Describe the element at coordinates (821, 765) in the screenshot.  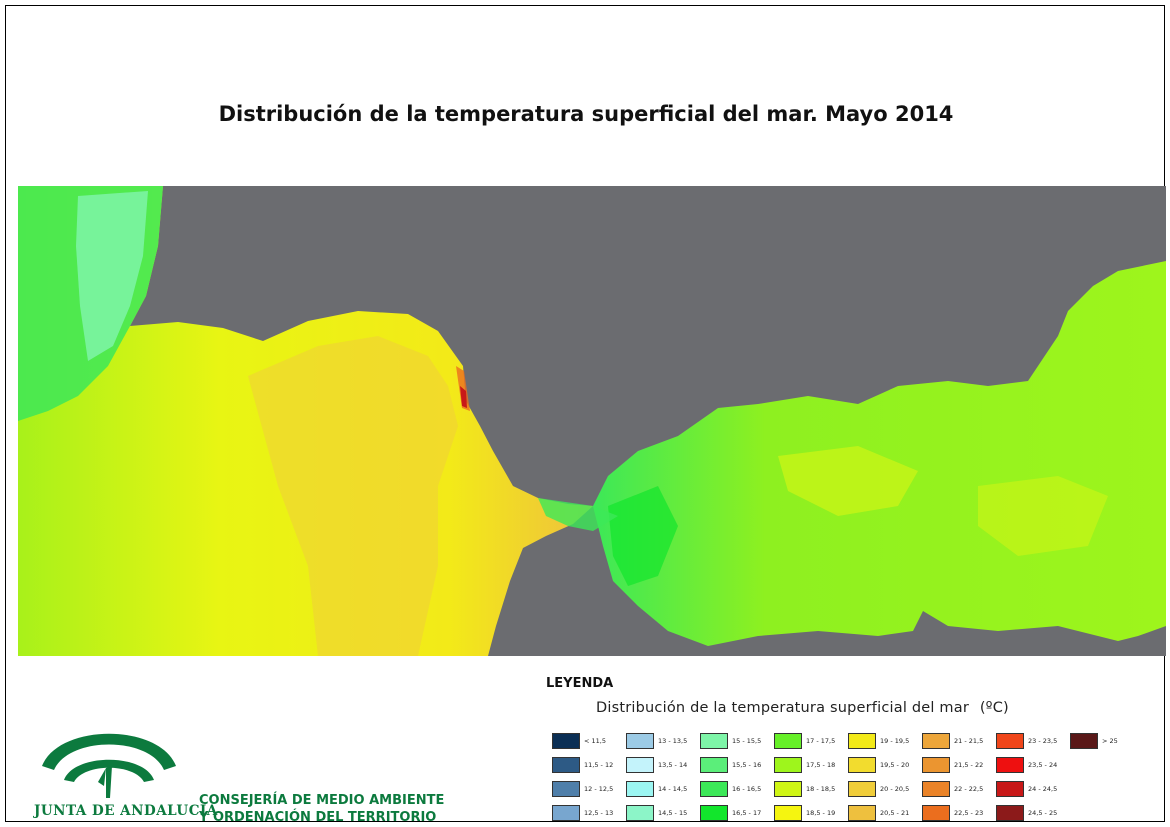
I see `legend-label: 17,5 - 18` at that location.